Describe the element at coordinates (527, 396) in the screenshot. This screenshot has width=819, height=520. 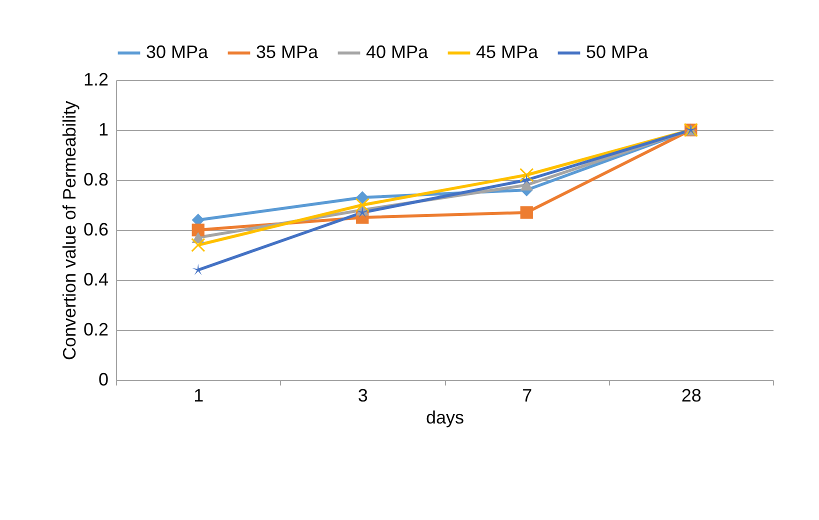
I see `x-tick-label: 7` at that location.